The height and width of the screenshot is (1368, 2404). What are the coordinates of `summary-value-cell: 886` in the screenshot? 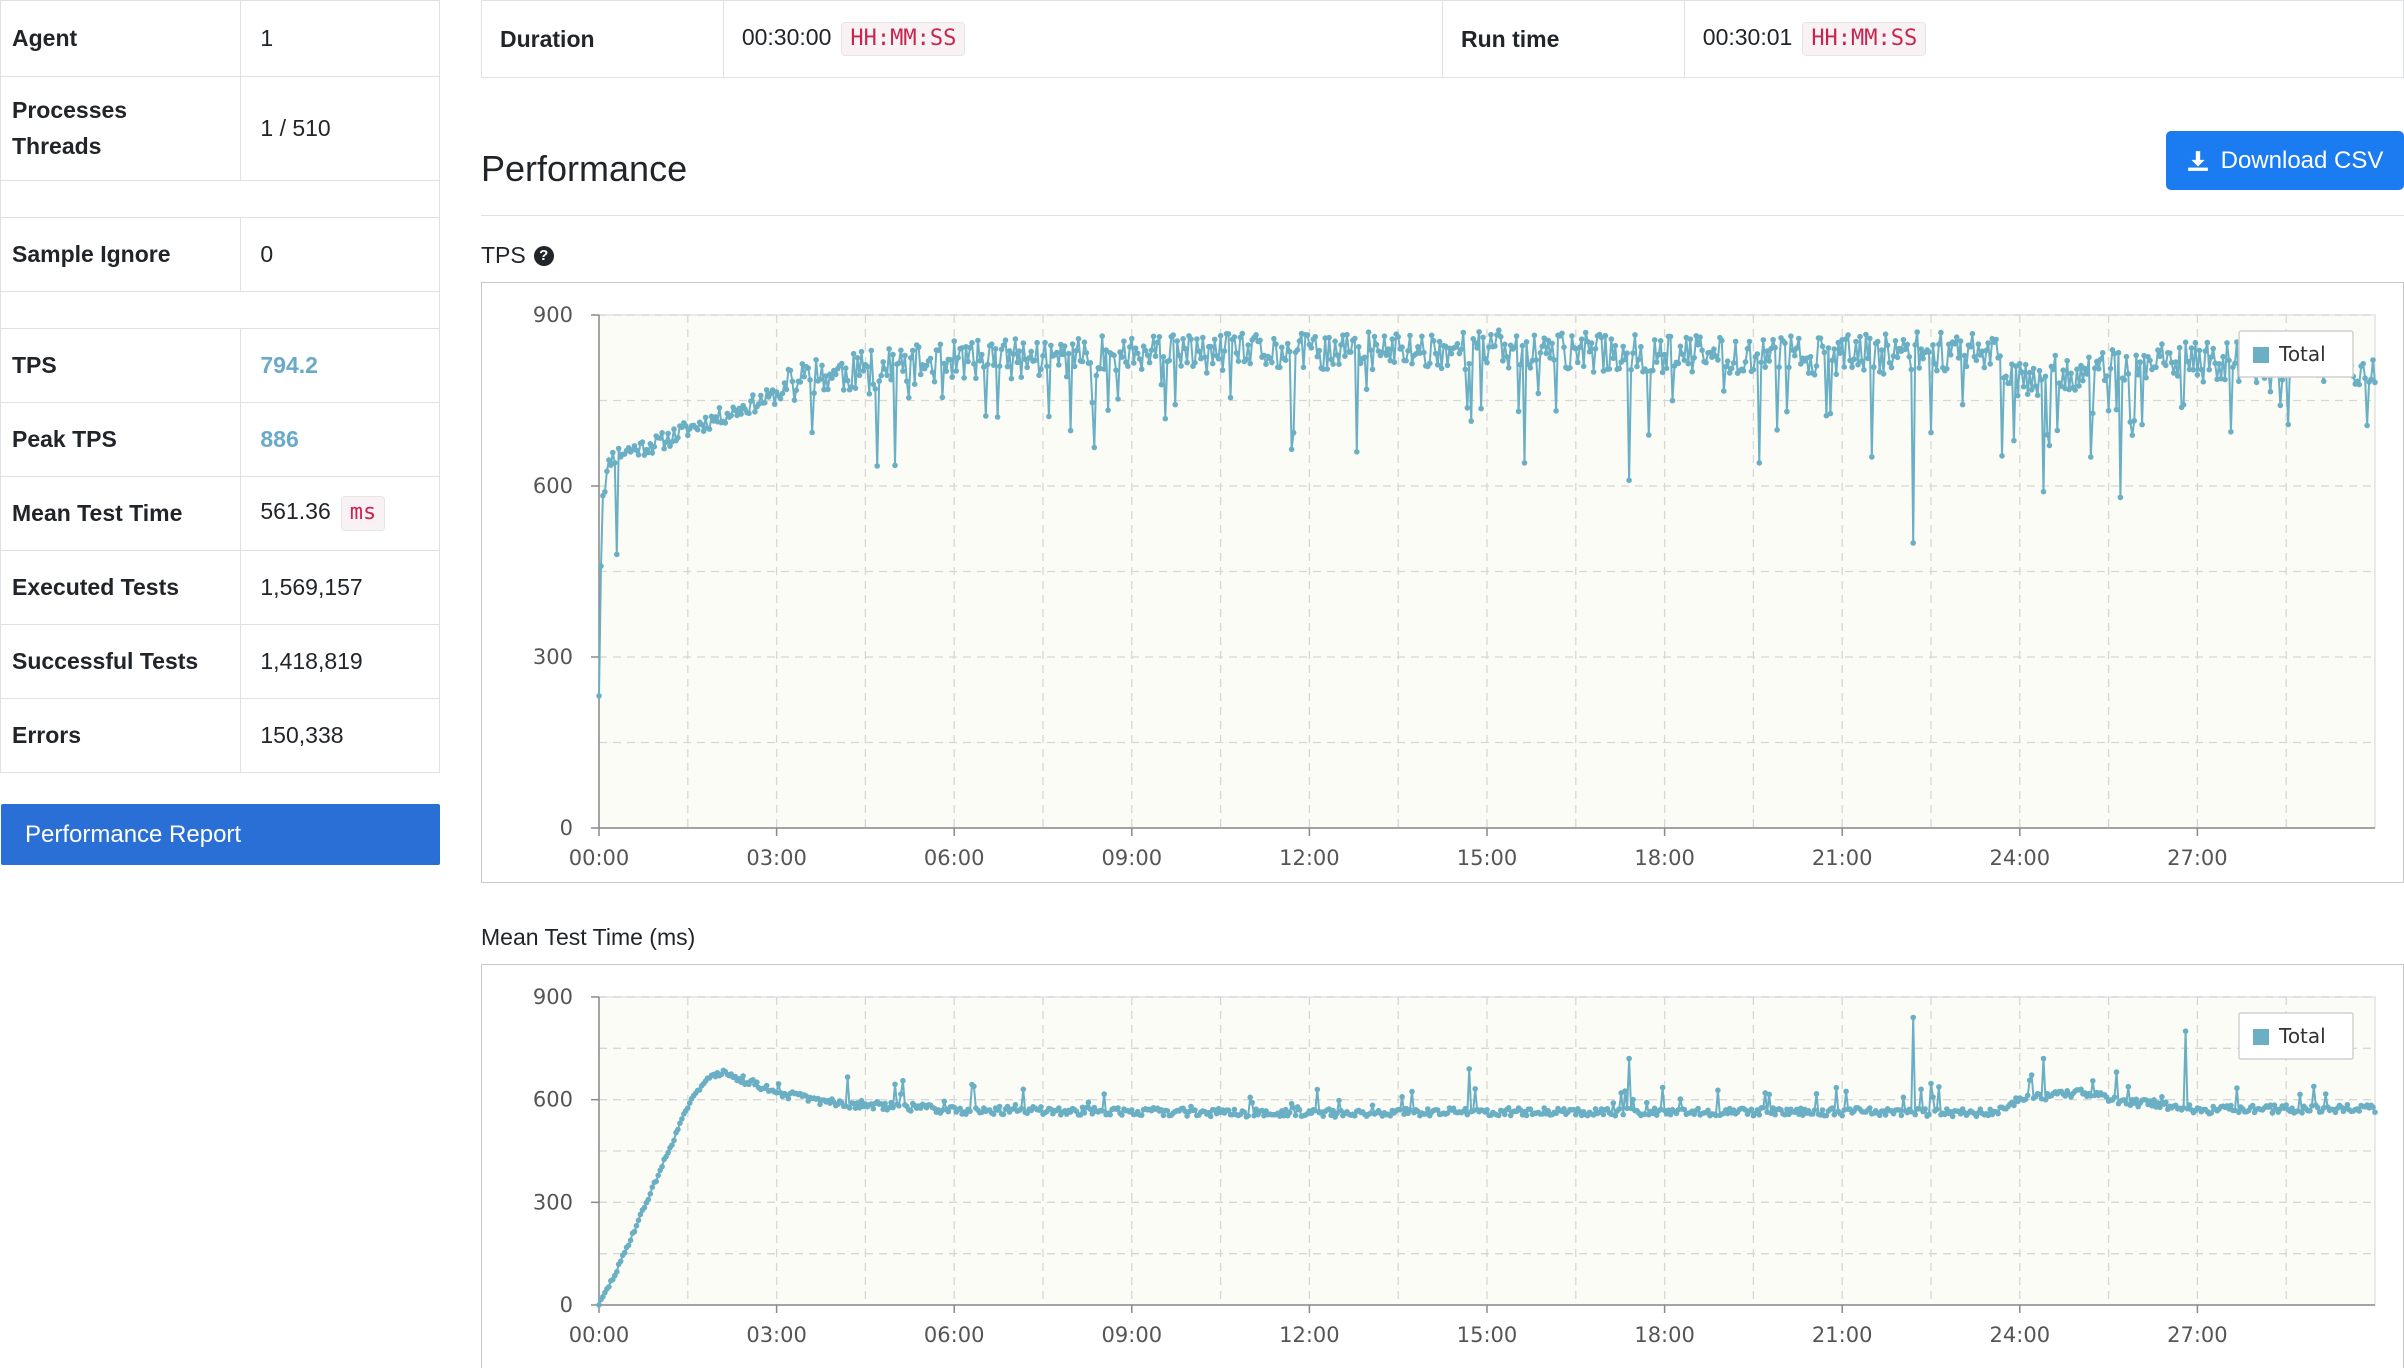 It's located at (340, 439).